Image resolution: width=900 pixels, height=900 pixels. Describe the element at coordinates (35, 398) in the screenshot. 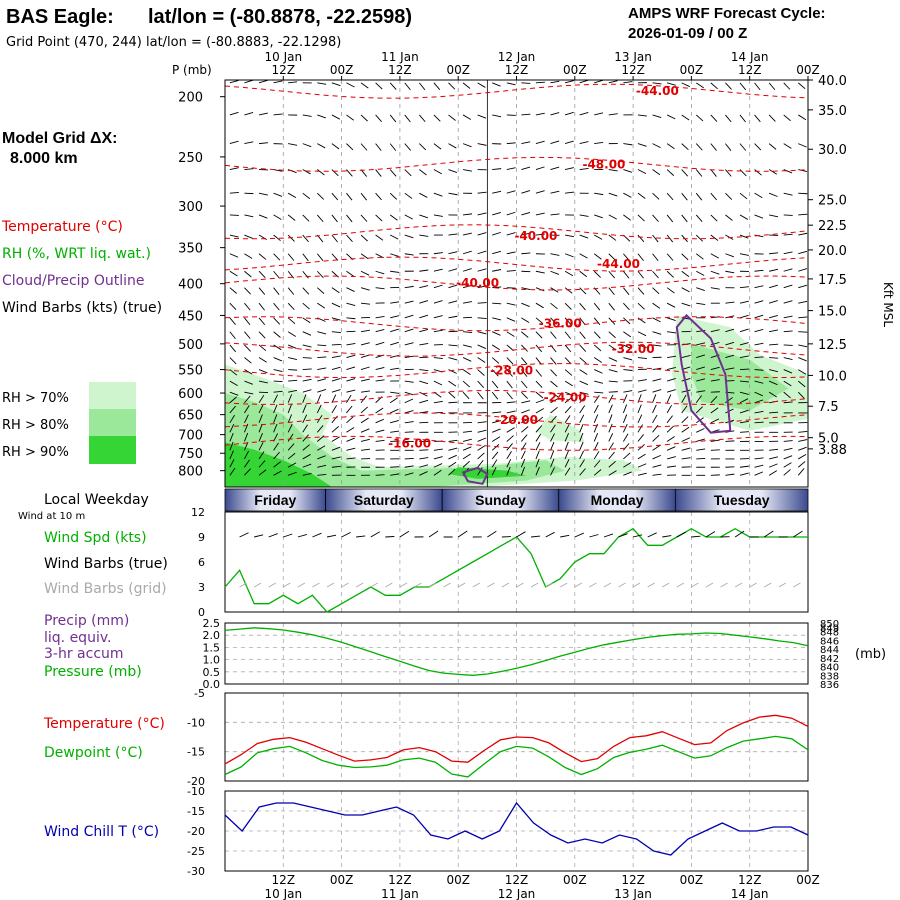

I see `legend-rh70-label: RH > 70%` at that location.